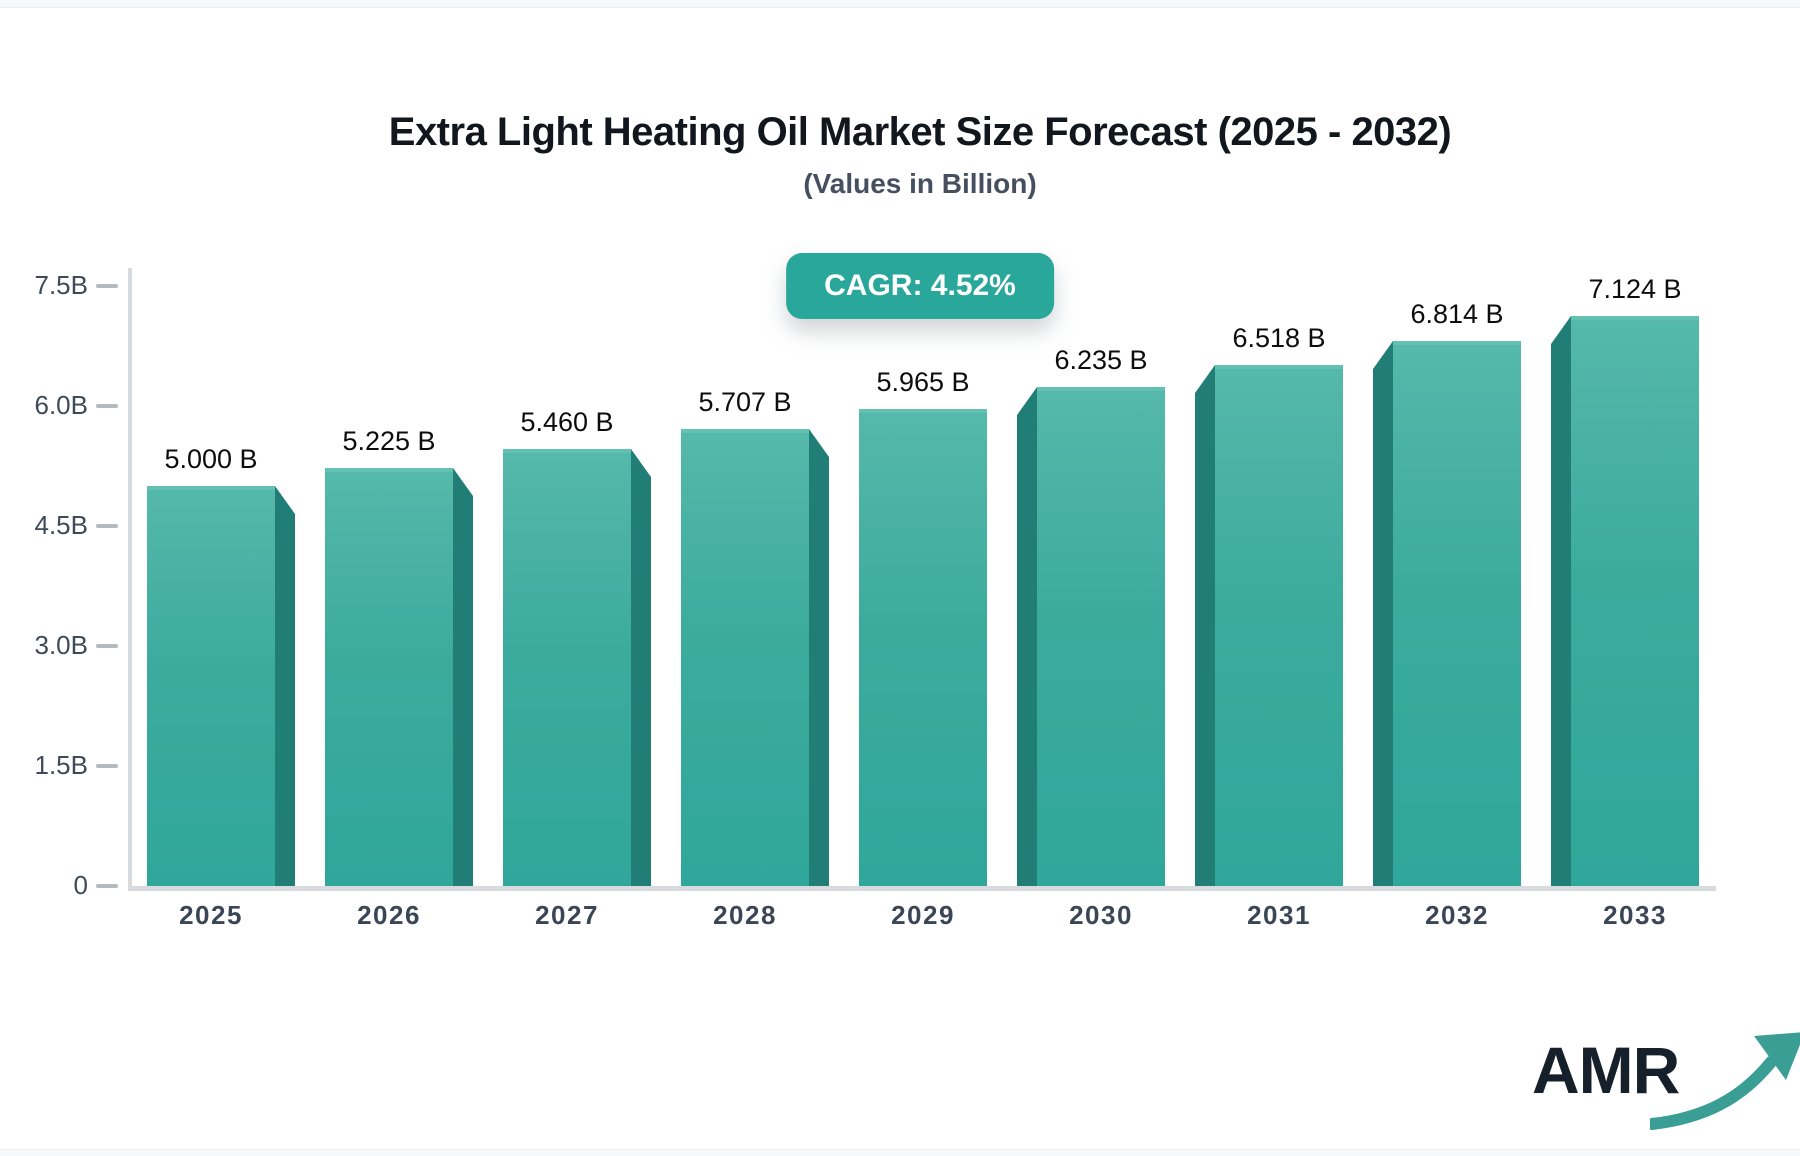 The height and width of the screenshot is (1156, 1800). Describe the element at coordinates (1279, 338) in the screenshot. I see `bar-value-2031: 6.518 B` at that location.